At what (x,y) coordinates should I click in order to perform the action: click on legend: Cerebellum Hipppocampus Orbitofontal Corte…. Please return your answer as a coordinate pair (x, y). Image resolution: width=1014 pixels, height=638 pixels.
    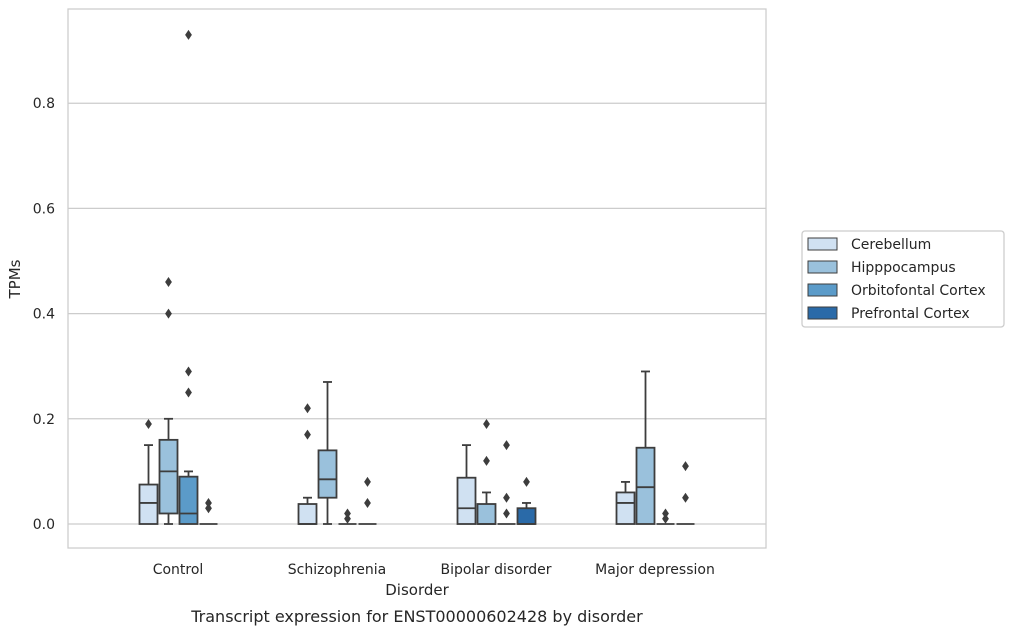
    Looking at the image, I should click on (903, 279).